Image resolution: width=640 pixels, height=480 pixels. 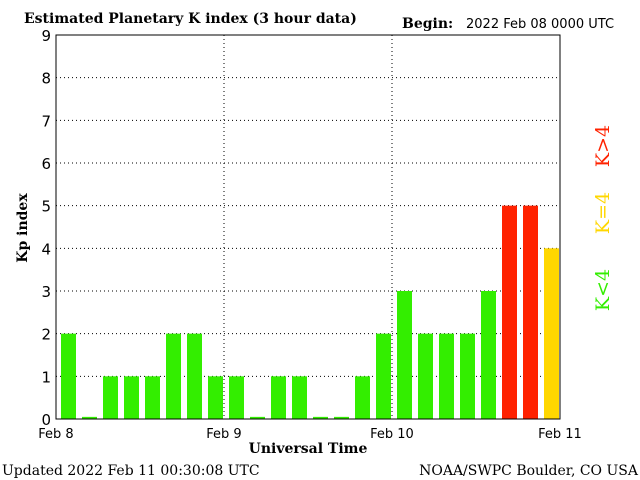 What do you see at coordinates (46, 36) in the screenshot?
I see `y-tick-label: 9` at bounding box center [46, 36].